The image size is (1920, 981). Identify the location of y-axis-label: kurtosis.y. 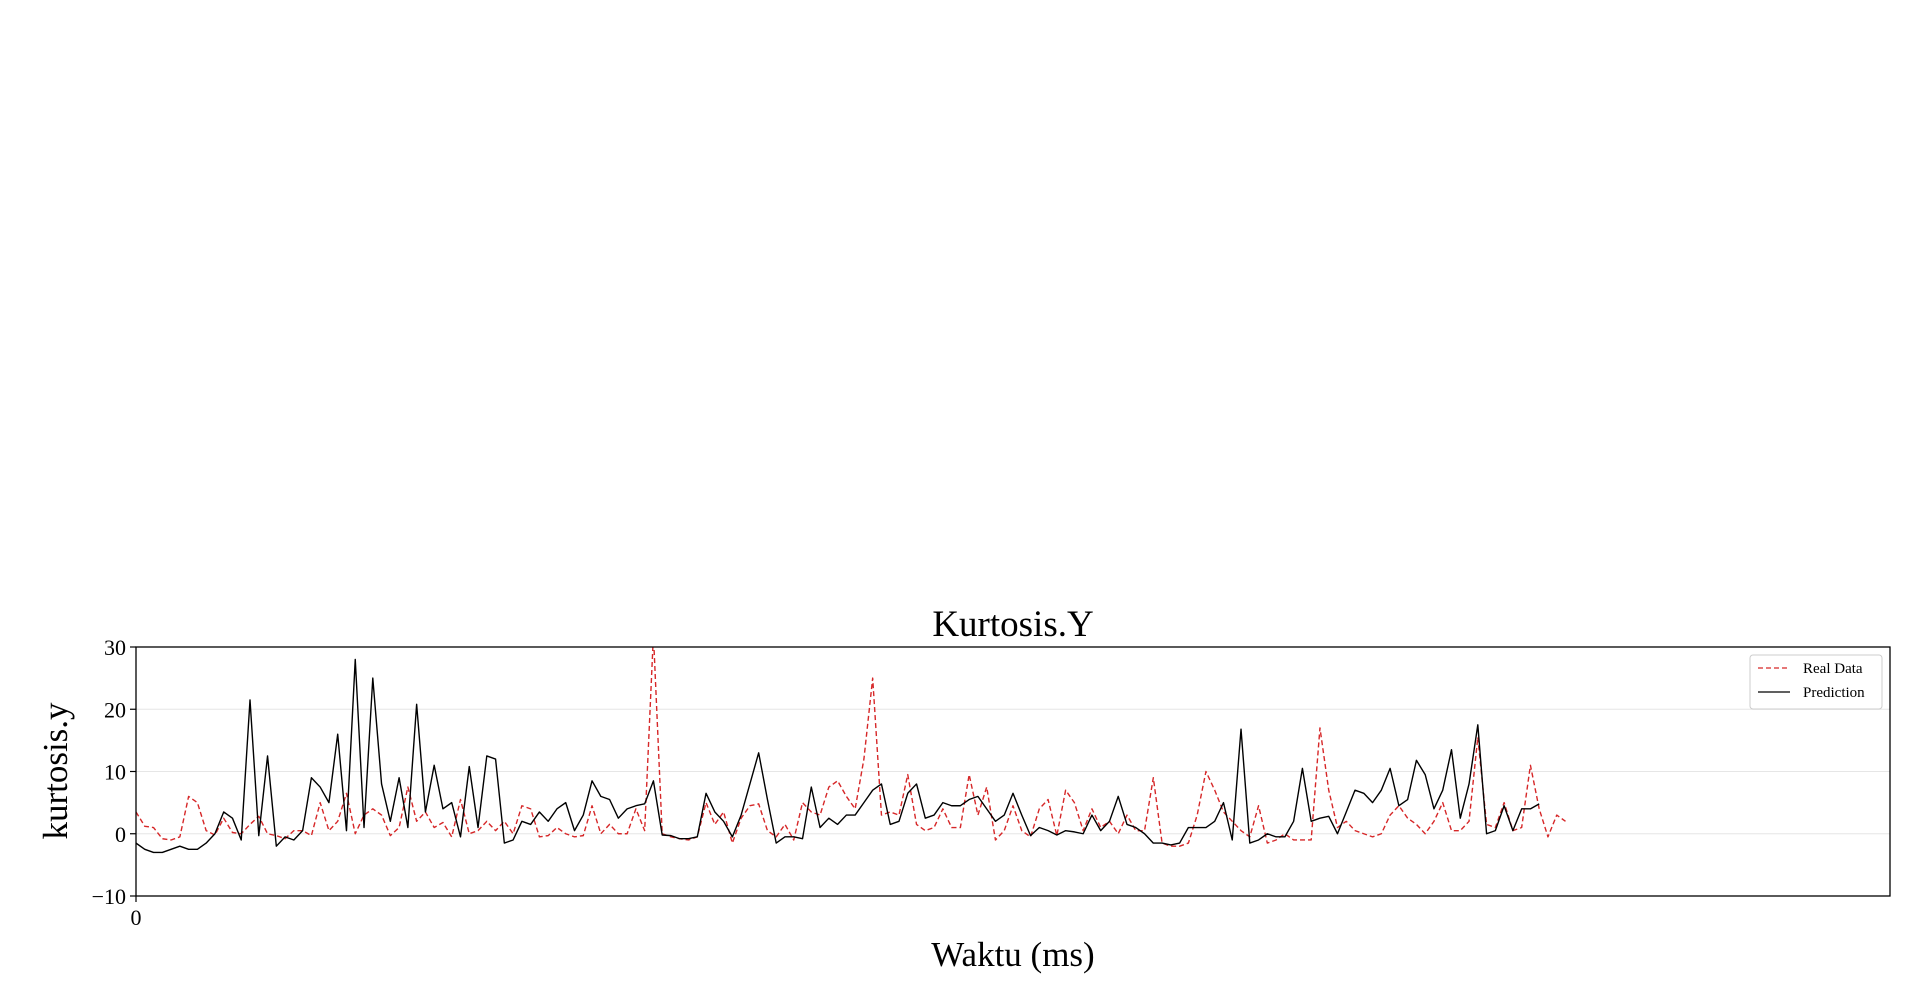
(55, 771).